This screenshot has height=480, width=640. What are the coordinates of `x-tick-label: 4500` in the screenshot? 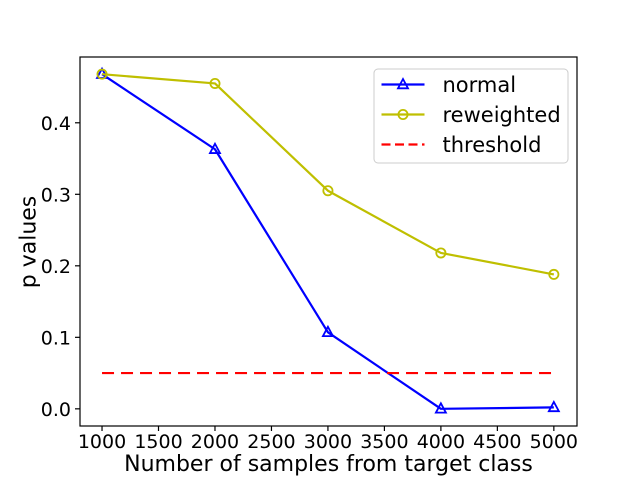 It's located at (497, 442).